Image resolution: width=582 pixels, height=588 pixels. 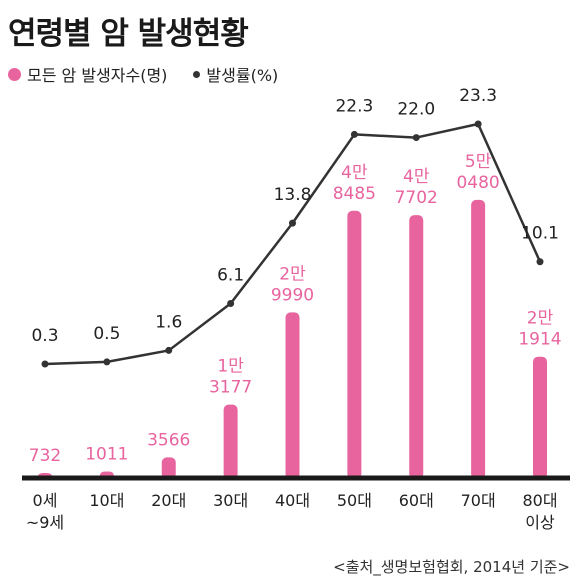 I want to click on bar-value-label: 5만 0480, so click(x=477, y=172).